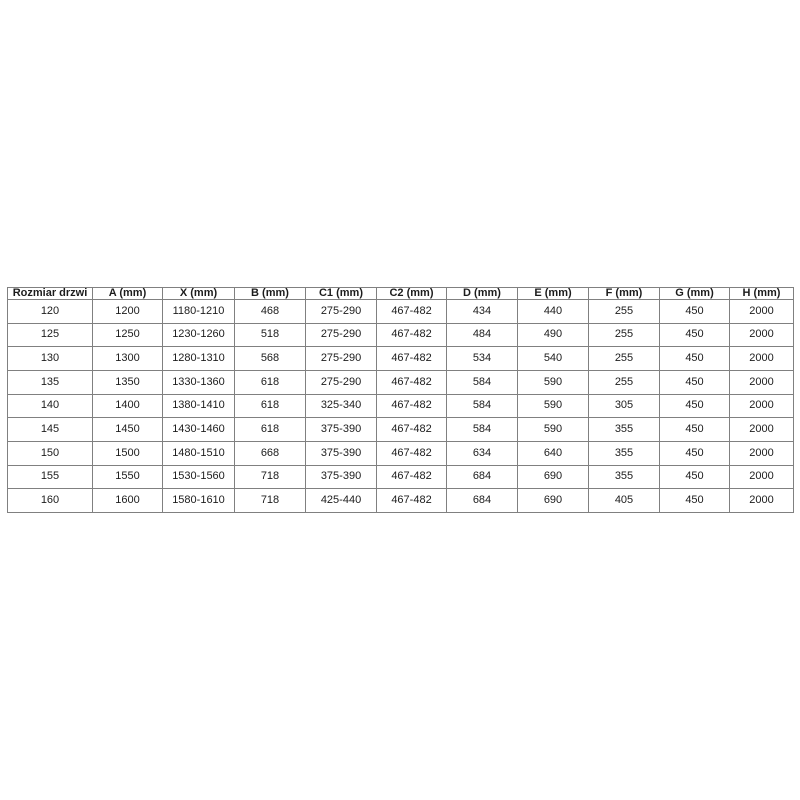 The width and height of the screenshot is (800, 800). I want to click on table-cell: 640, so click(553, 453).